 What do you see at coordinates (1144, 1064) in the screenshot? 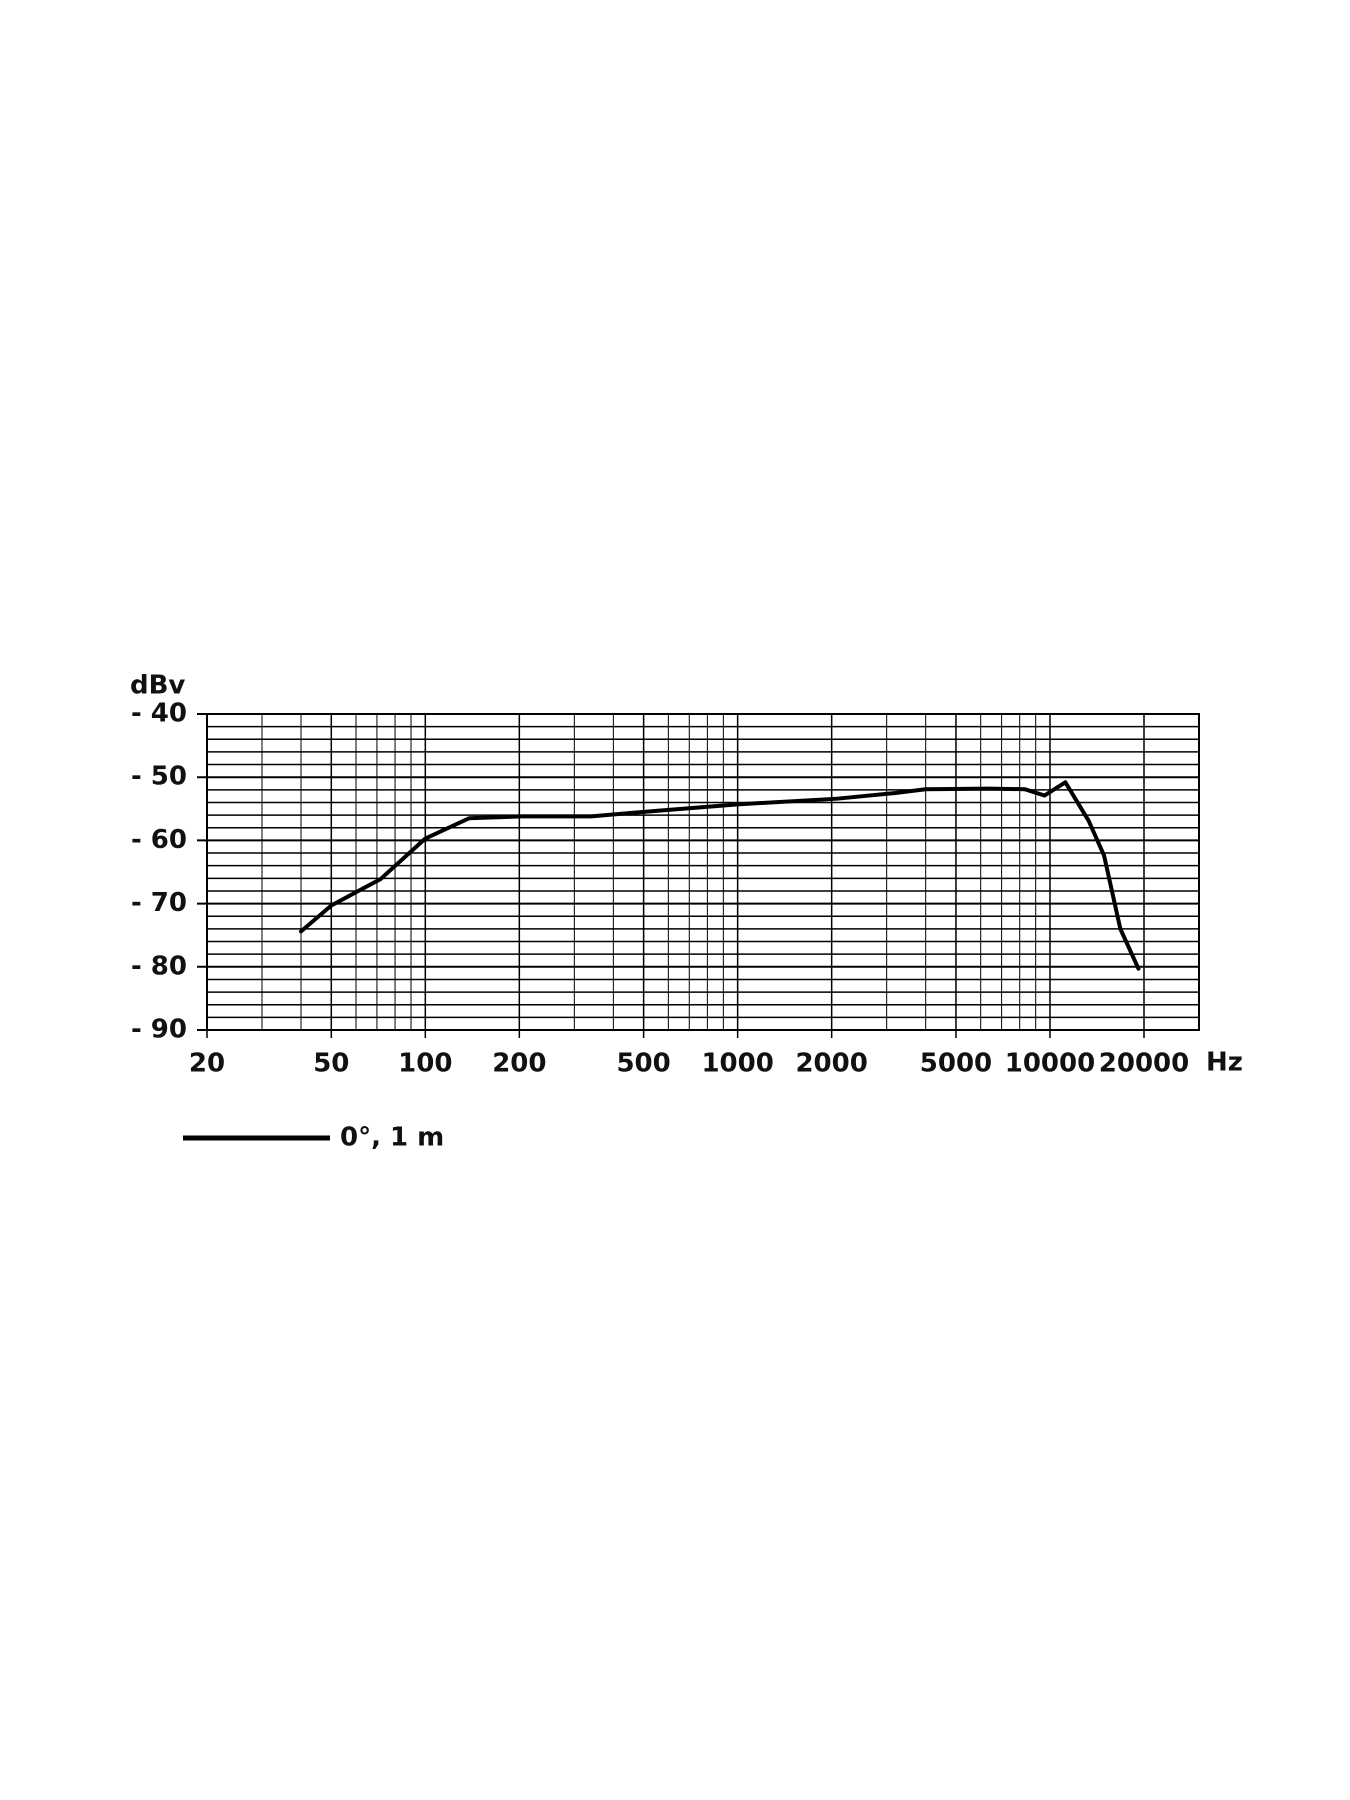
I see `x-tick-label: 20000` at bounding box center [1144, 1064].